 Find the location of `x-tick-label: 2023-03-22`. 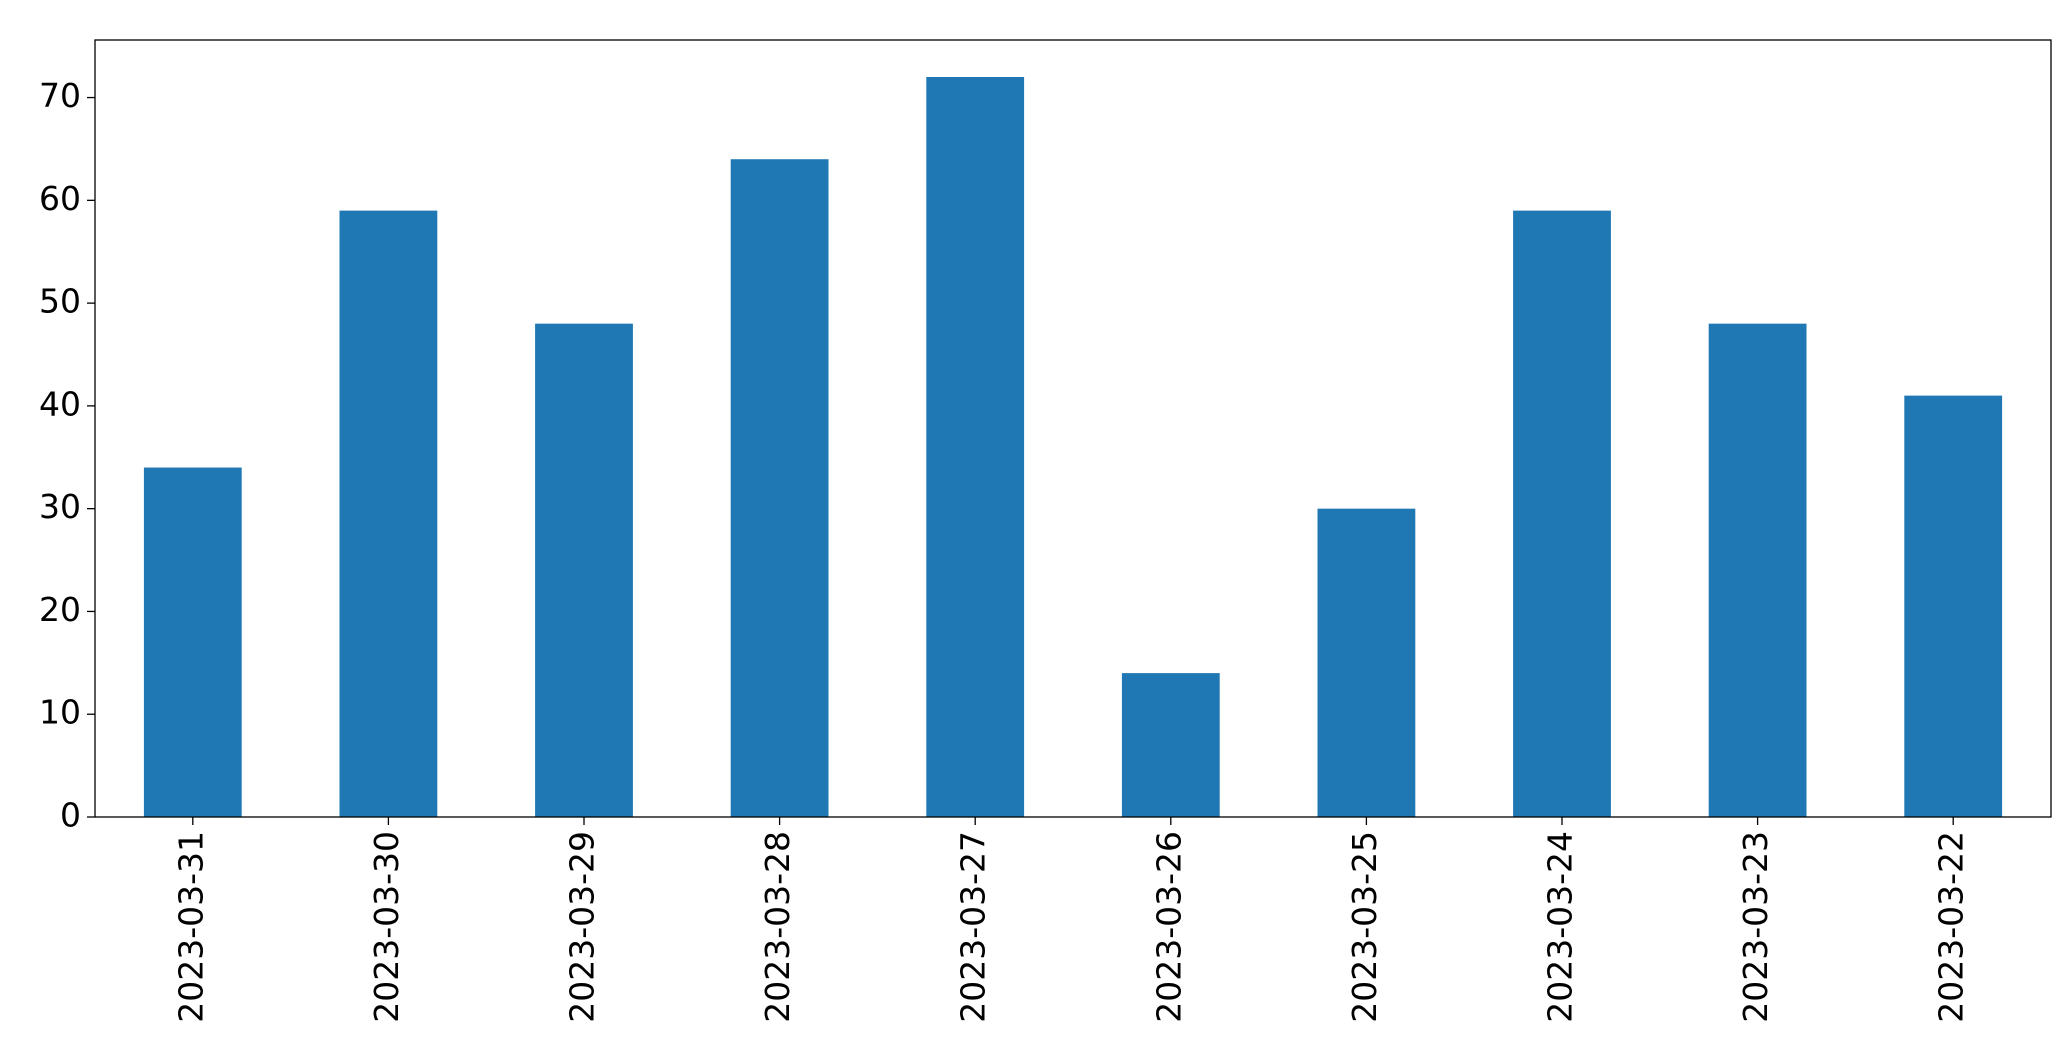

x-tick-label: 2023-03-22 is located at coordinates (1951, 927).